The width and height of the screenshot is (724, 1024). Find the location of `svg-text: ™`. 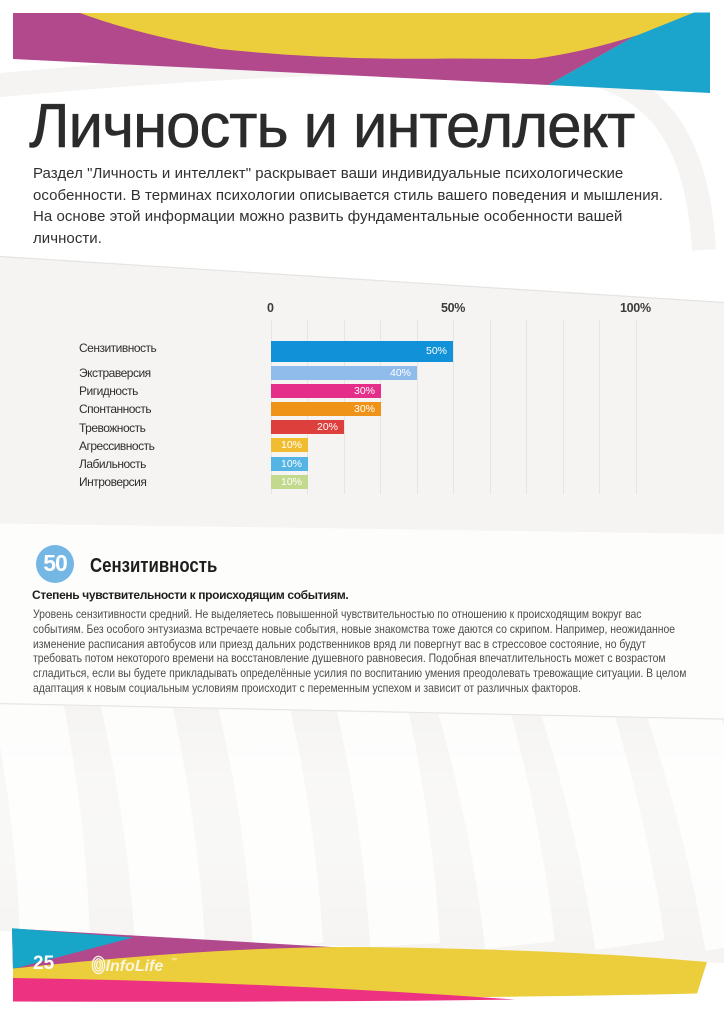

svg-text: ™ is located at coordinates (174, 960).